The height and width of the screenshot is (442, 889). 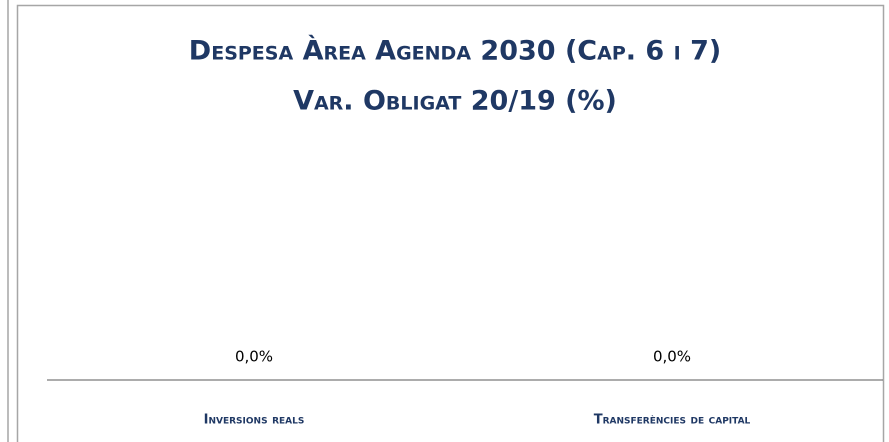 What do you see at coordinates (455, 51) in the screenshot?
I see `chart-title: Despesa Àrea Agenda 2030 (Cap. 6 i 7)` at bounding box center [455, 51].